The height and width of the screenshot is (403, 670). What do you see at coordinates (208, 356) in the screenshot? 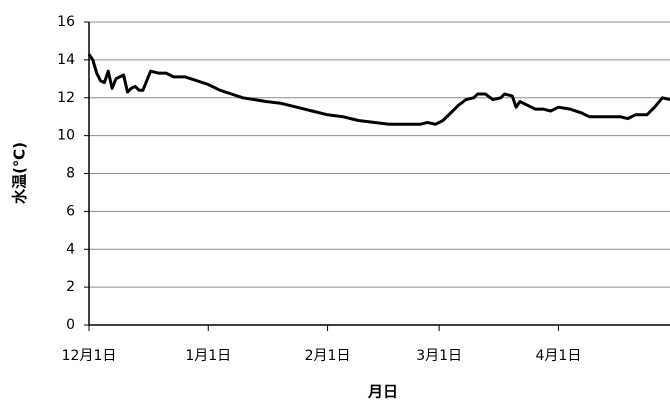
I see `x-tick-label: 1月1日` at bounding box center [208, 356].